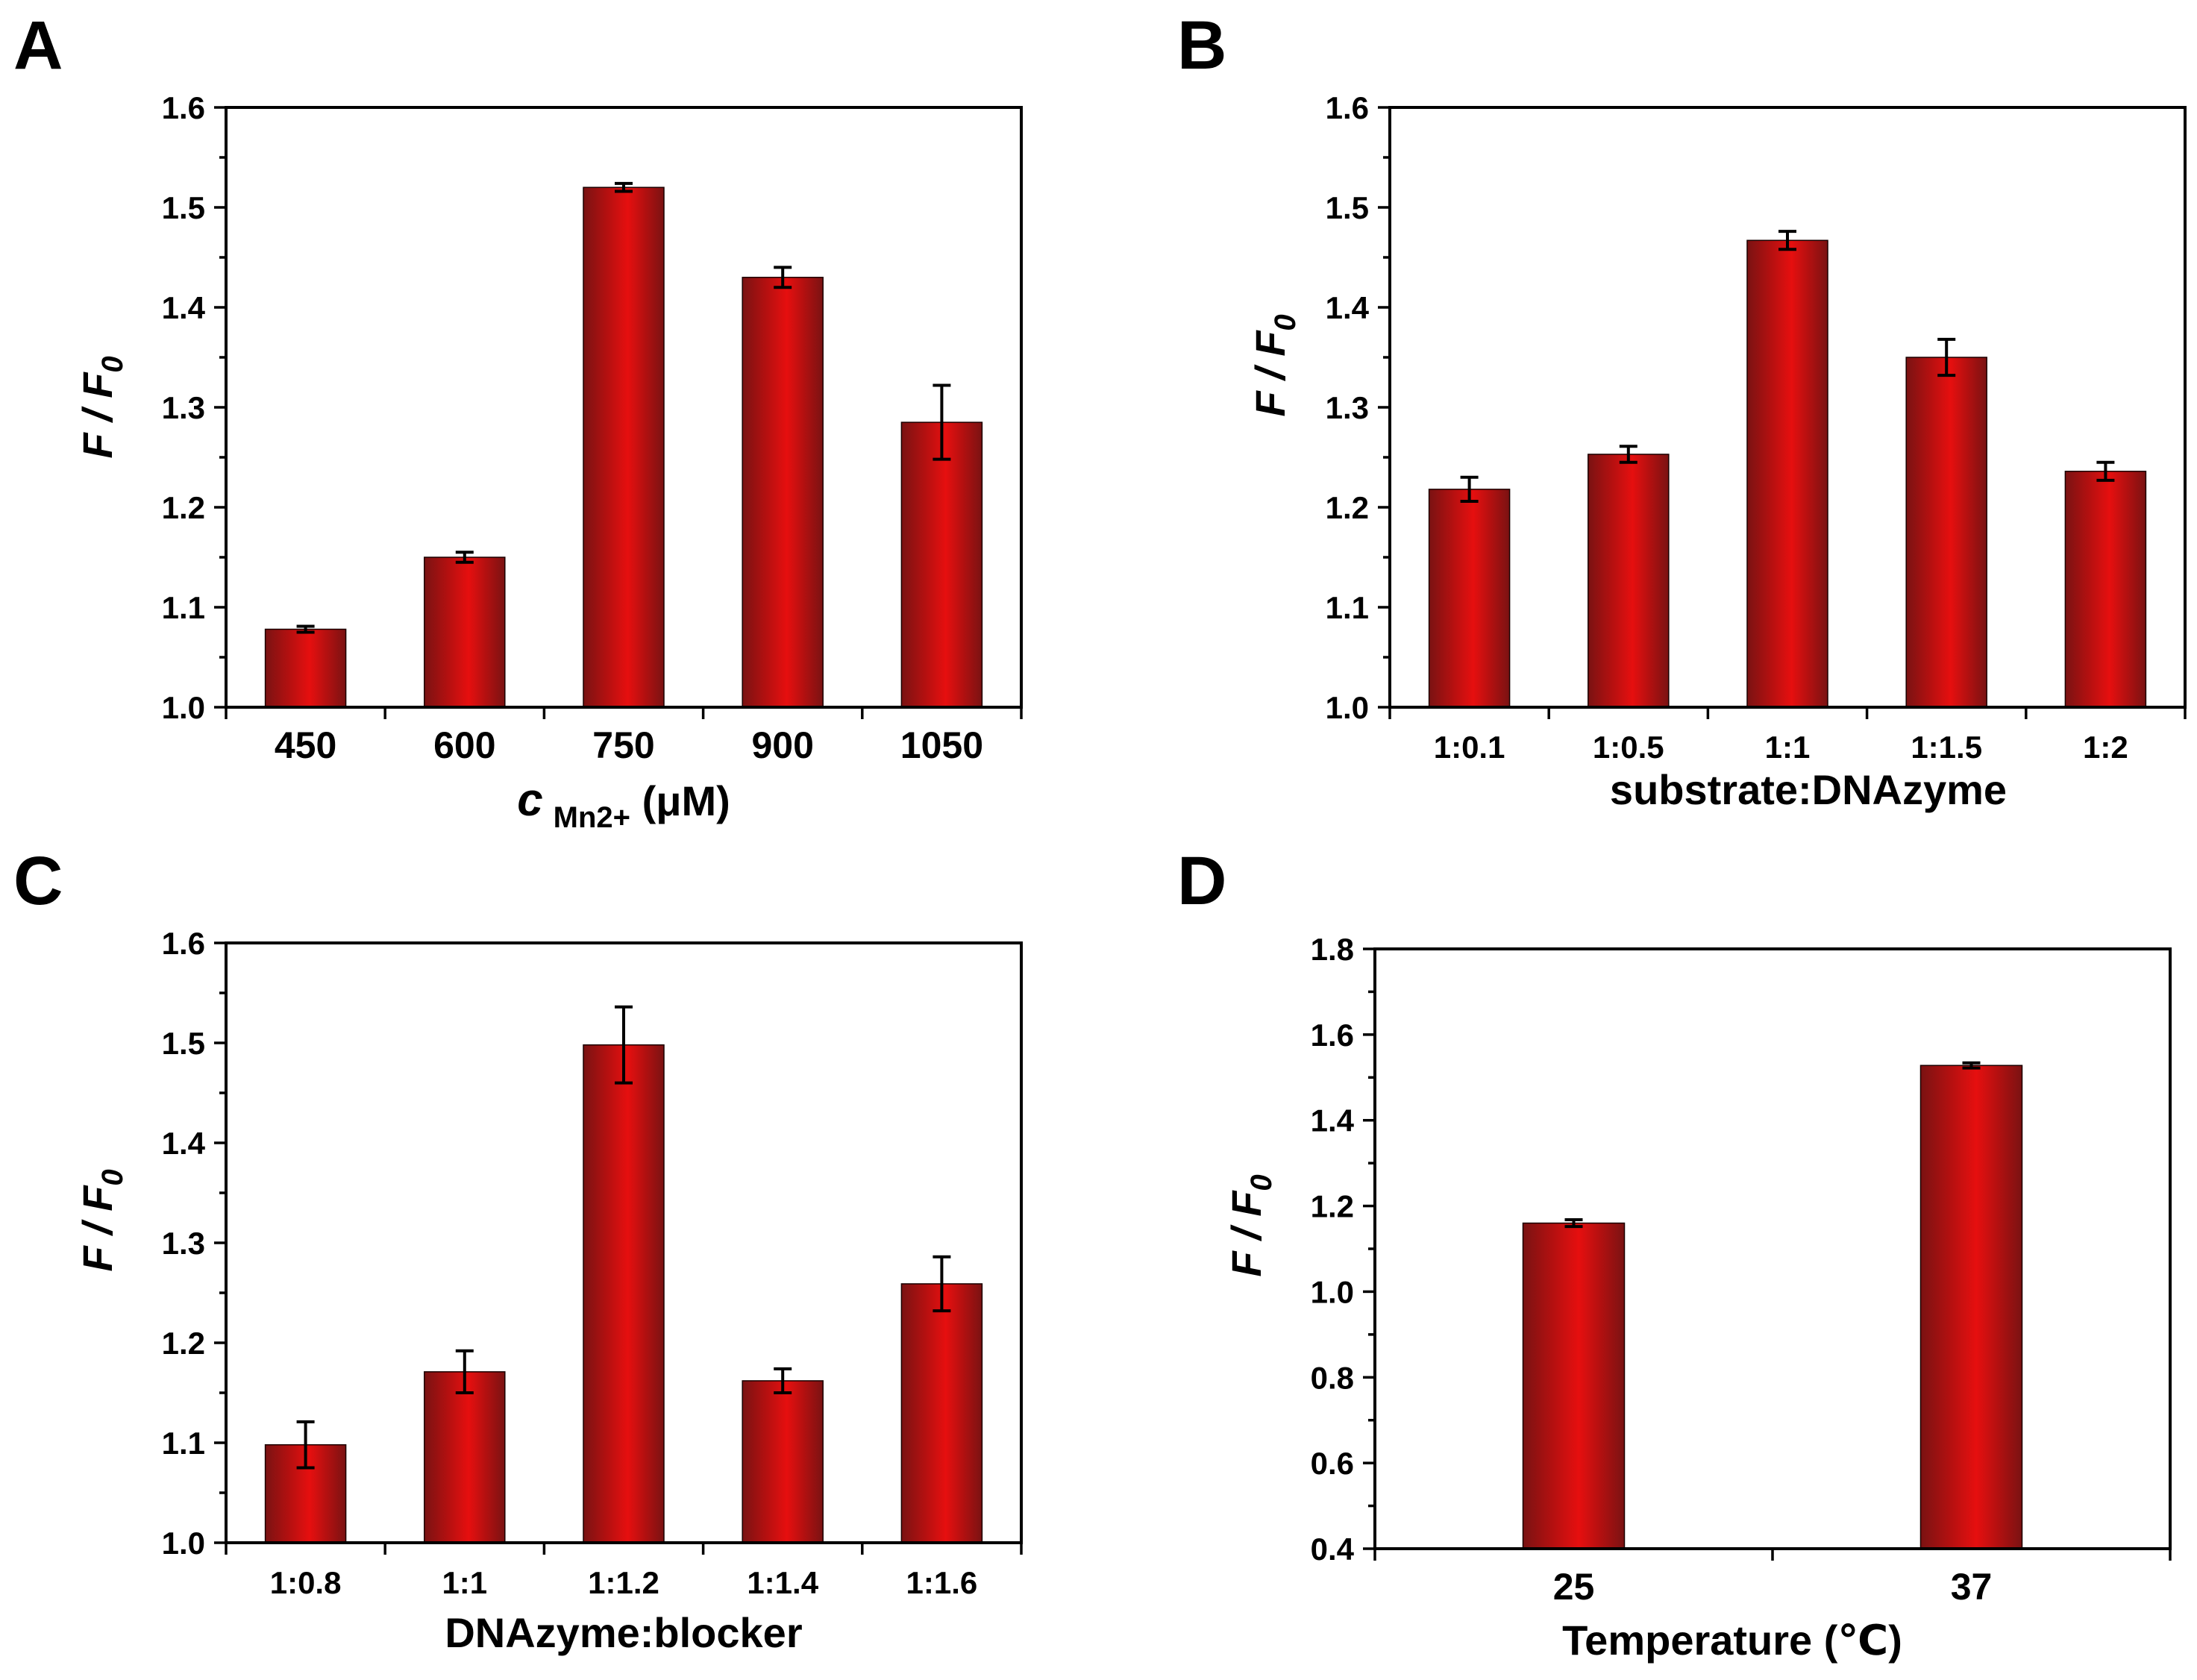 The width and height of the screenshot is (2197, 1680). Describe the element at coordinates (1333, 949) in the screenshot. I see `y-tick-label: 1.8` at that location.